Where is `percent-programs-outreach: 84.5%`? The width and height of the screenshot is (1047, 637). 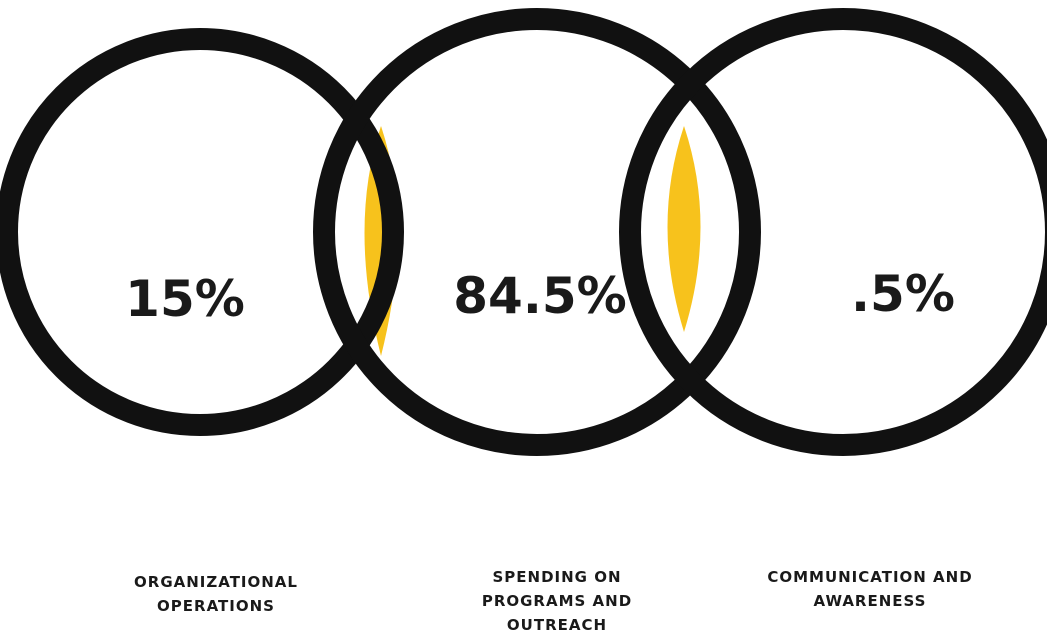 percent-programs-outreach: 84.5% is located at coordinates (539, 296).